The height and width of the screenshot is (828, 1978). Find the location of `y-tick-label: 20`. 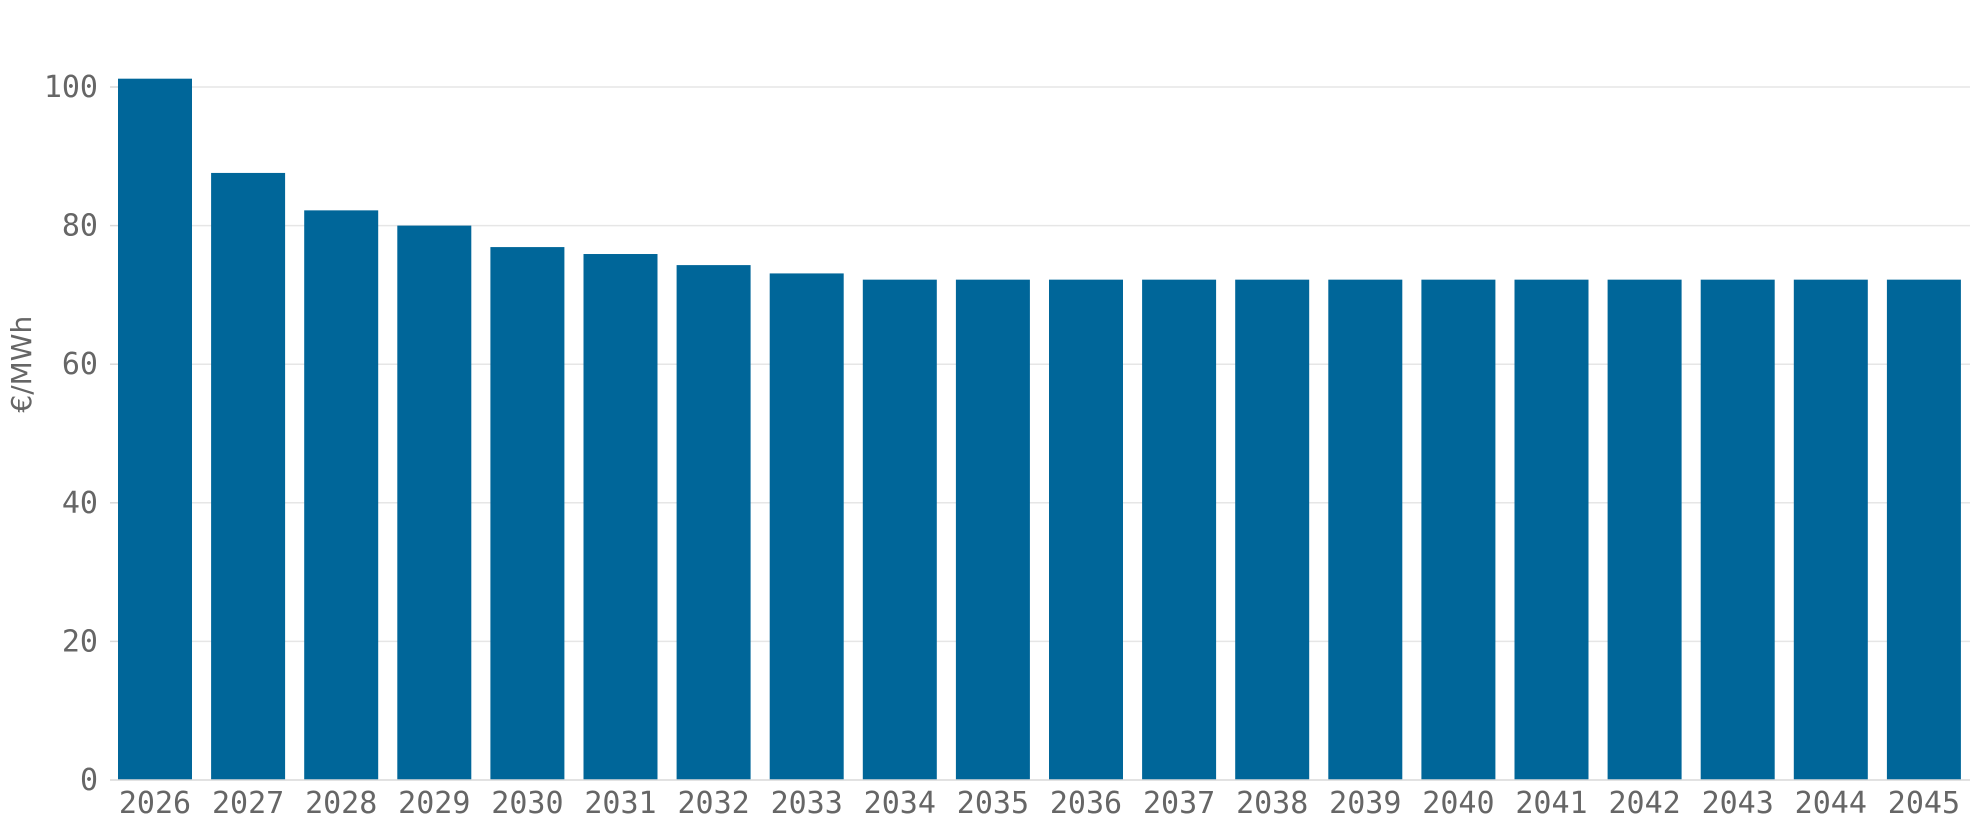

y-tick-label: 20 is located at coordinates (80, 641).